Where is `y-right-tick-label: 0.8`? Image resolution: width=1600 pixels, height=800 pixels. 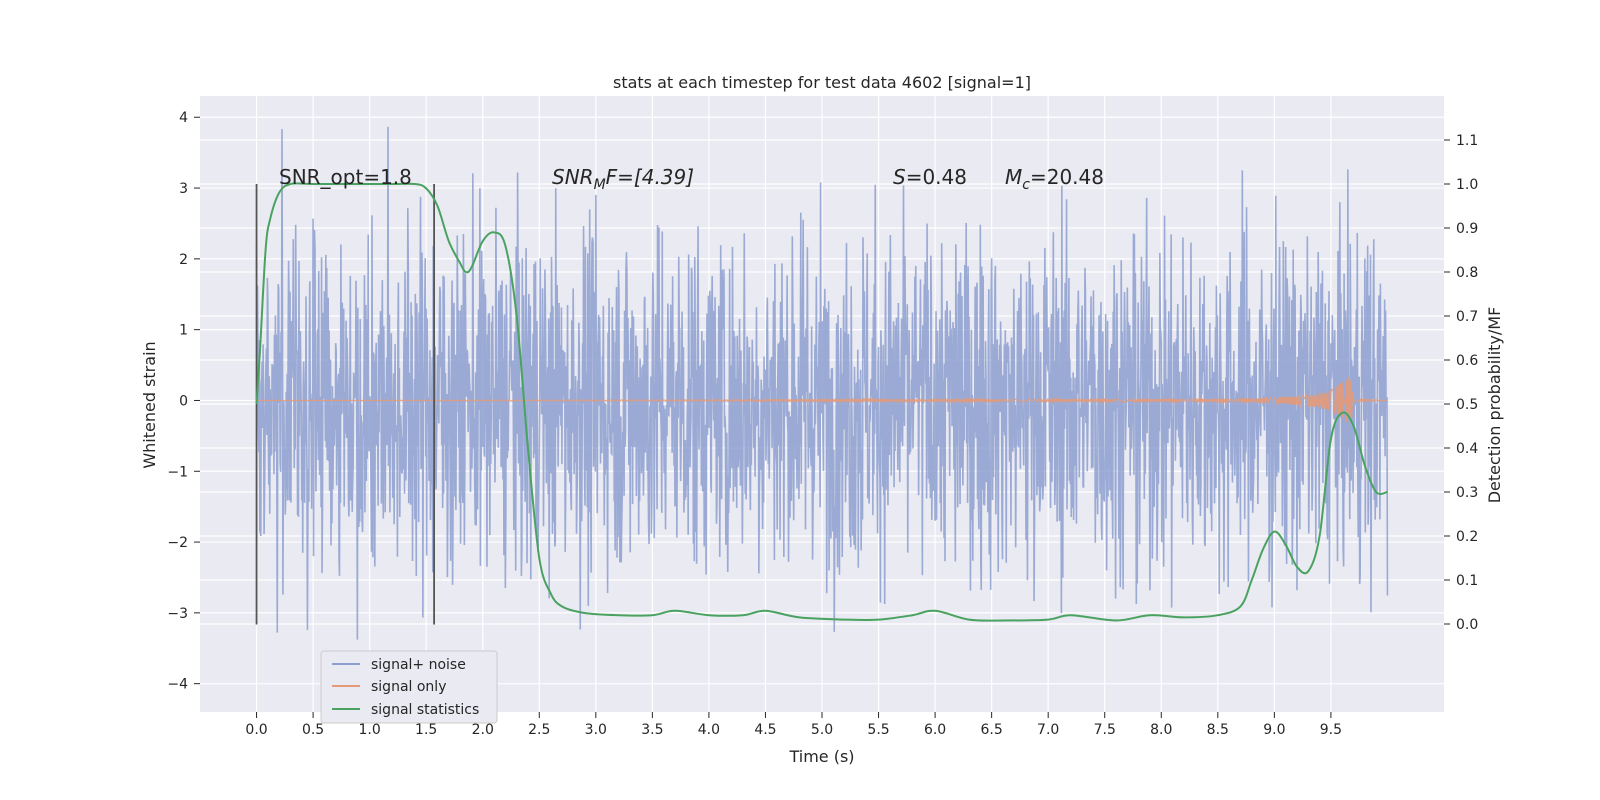 y-right-tick-label: 0.8 is located at coordinates (1467, 273).